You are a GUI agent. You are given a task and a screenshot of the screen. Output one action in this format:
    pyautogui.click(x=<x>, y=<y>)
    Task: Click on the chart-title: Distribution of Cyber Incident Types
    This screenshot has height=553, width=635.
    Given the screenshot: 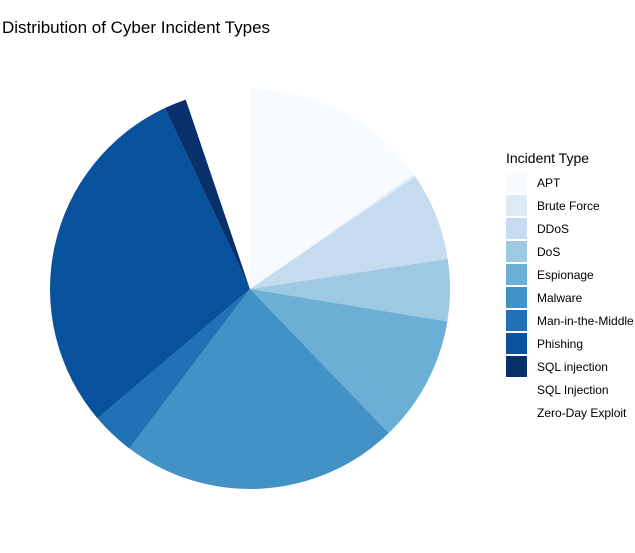 What is the action you would take?
    pyautogui.click(x=136, y=27)
    